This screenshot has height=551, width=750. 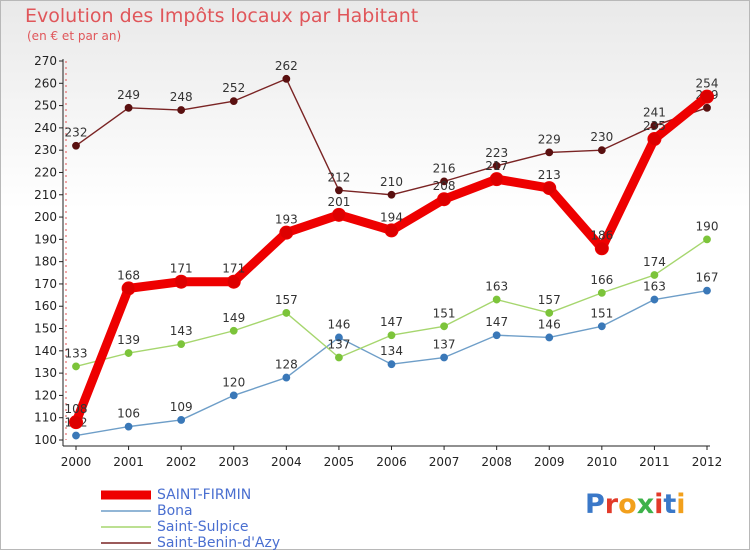 What do you see at coordinates (286, 66) in the screenshot?
I see `data-label-saint-benin-d-azy: 262` at bounding box center [286, 66].